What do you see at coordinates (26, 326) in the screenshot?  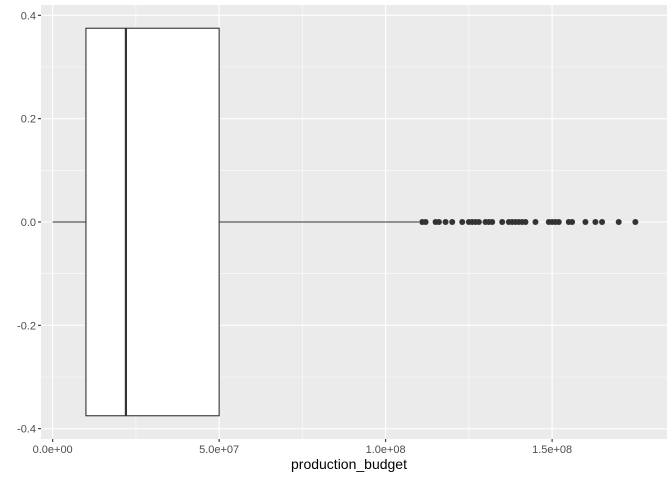 I see `y-tick-label: -0.2` at bounding box center [26, 326].